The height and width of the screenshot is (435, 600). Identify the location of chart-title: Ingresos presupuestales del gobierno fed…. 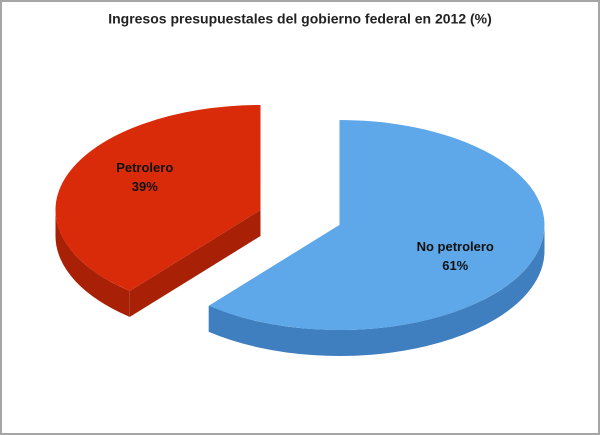
(300, 19).